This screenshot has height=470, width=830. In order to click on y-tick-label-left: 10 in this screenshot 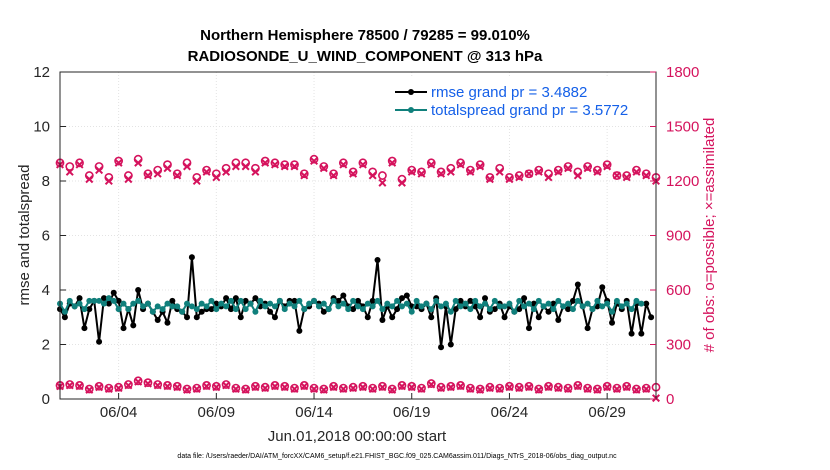, I will do `click(41, 127)`.